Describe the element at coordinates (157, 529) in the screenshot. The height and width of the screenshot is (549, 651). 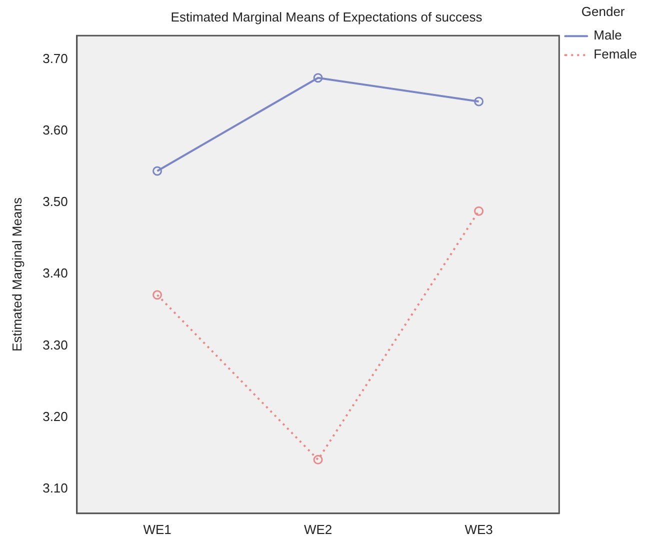
I see `x-tick-label: WE1` at that location.